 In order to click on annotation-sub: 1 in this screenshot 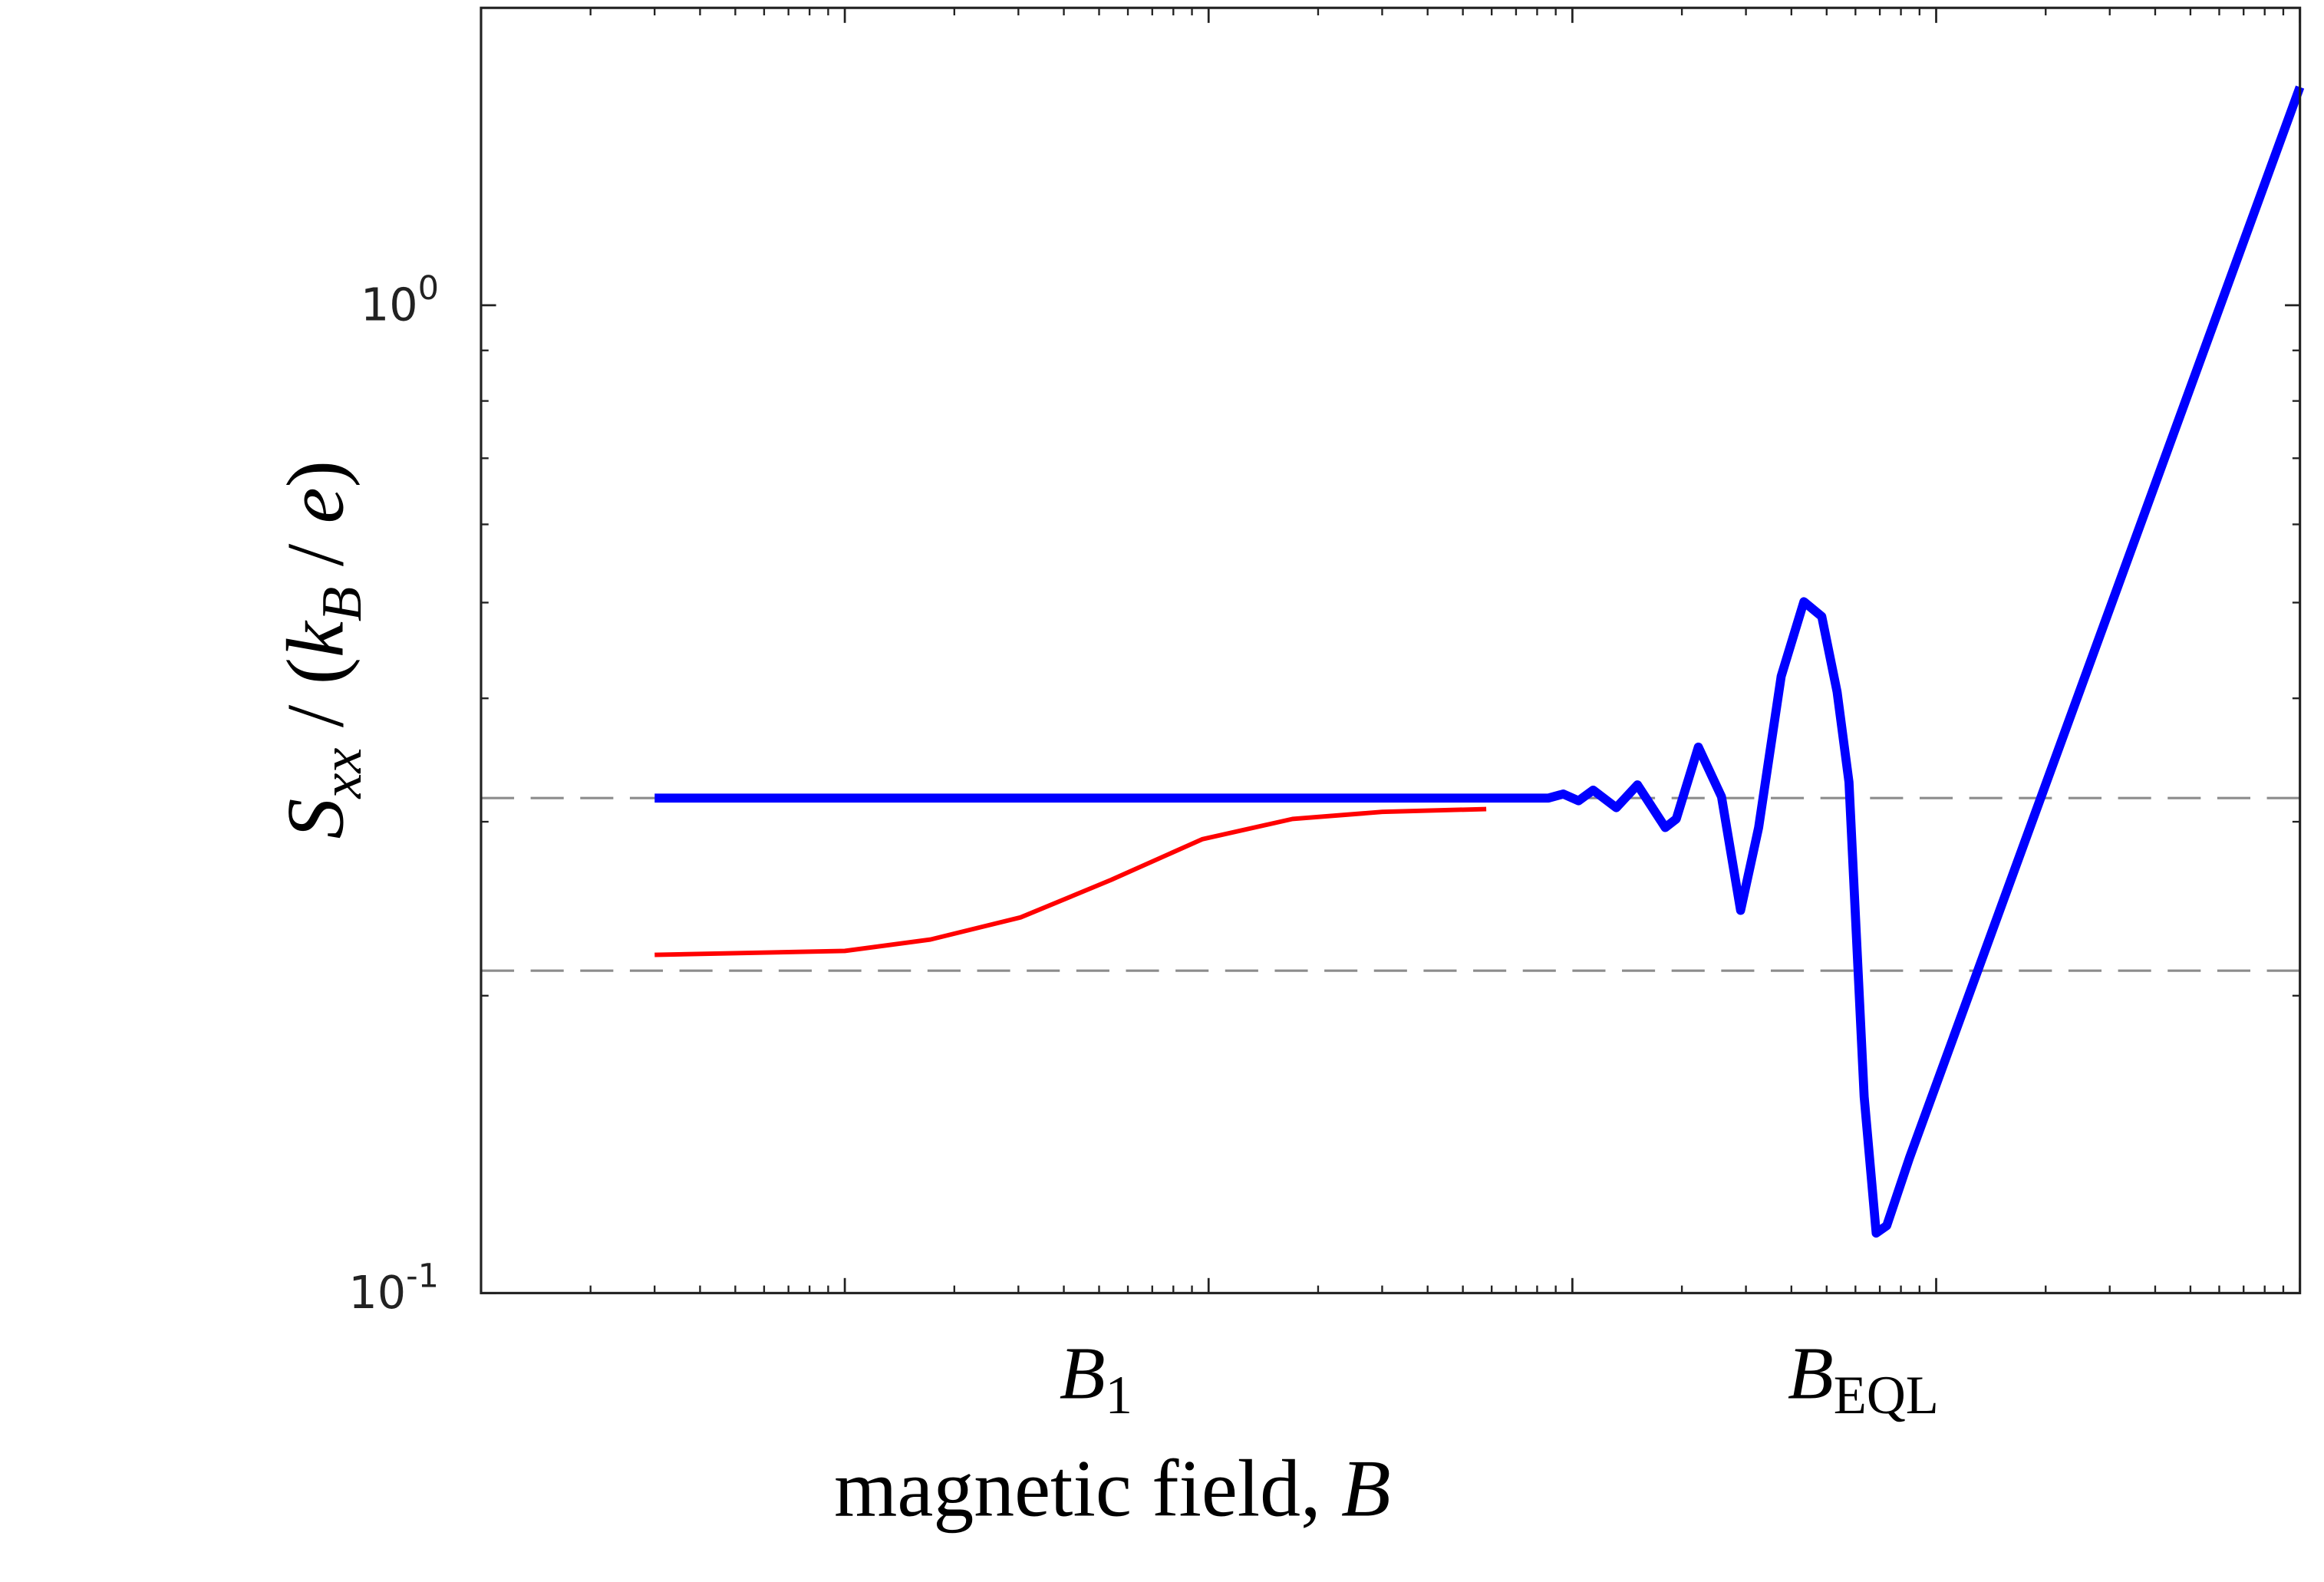, I will do `click(1119, 1395)`.